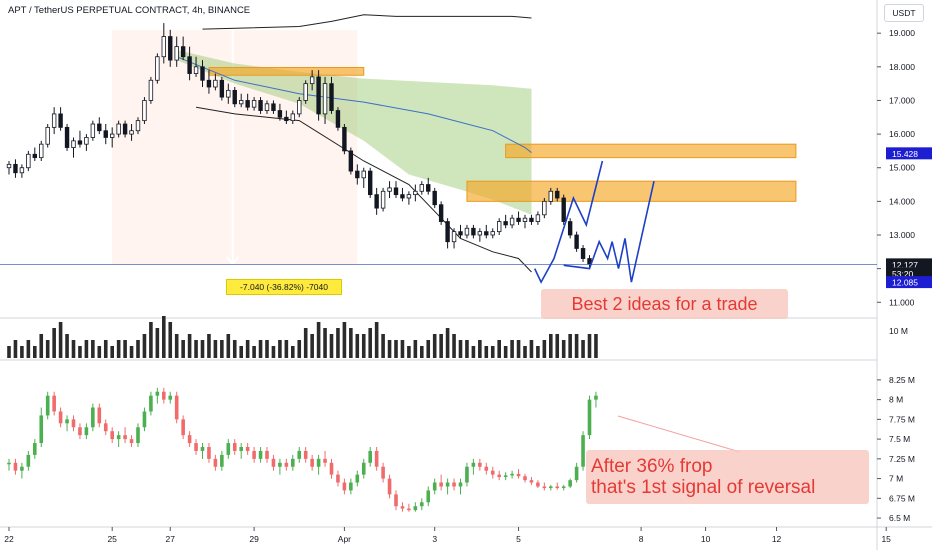 This screenshot has width=932, height=550. What do you see at coordinates (902, 168) in the screenshot?
I see `price-tick-label: 15.000` at bounding box center [902, 168].